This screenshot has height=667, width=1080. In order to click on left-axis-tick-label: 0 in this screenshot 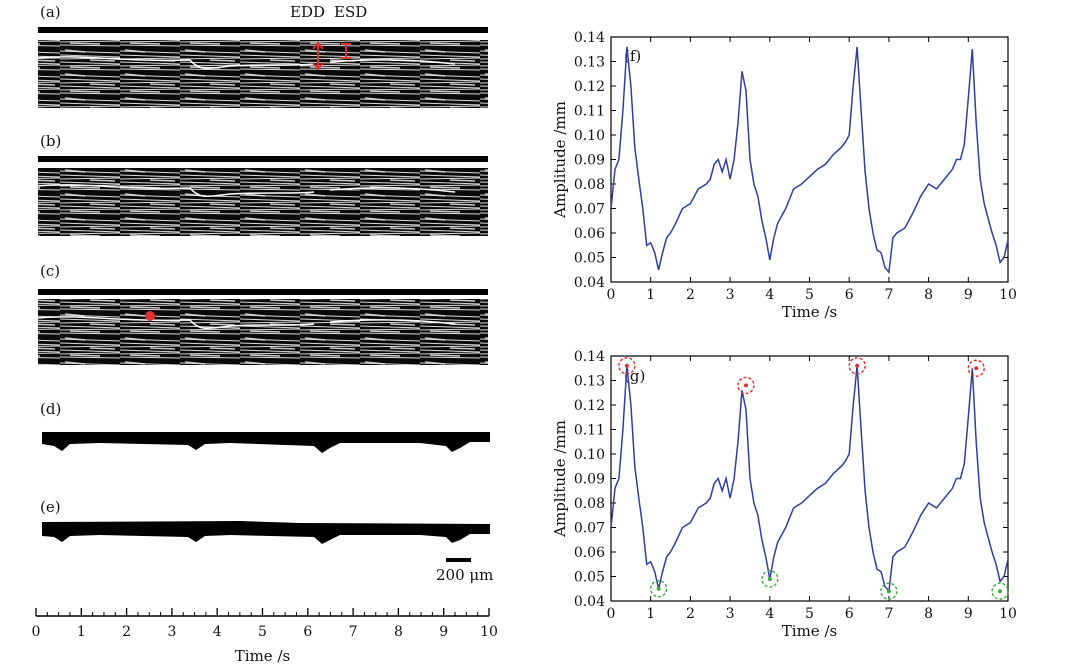, I will do `click(36, 632)`.